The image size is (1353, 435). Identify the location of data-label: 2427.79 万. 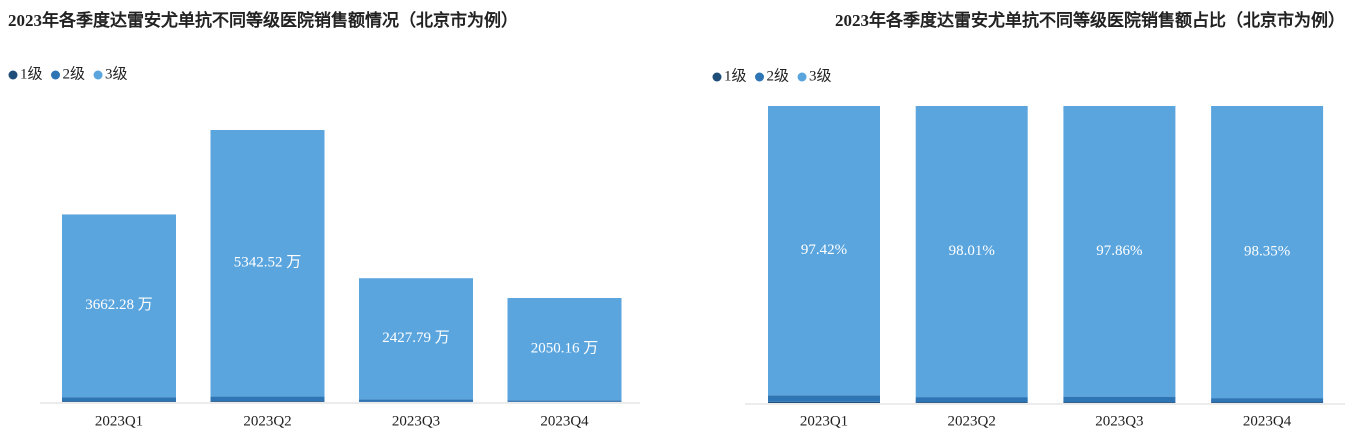
(416, 338).